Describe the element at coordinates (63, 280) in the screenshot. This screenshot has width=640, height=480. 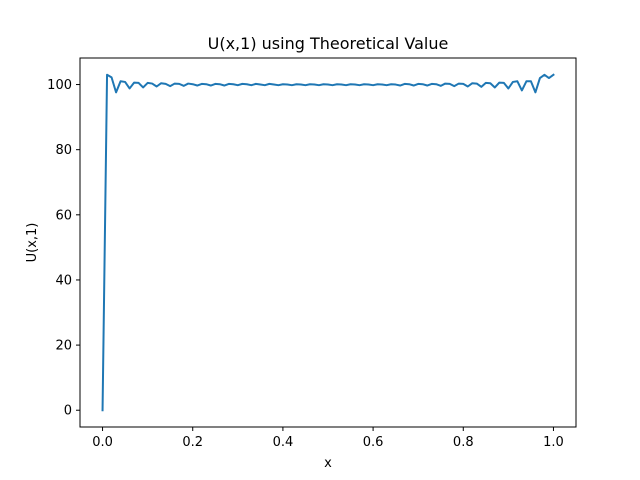
I see `y-tick-label: 40` at that location.